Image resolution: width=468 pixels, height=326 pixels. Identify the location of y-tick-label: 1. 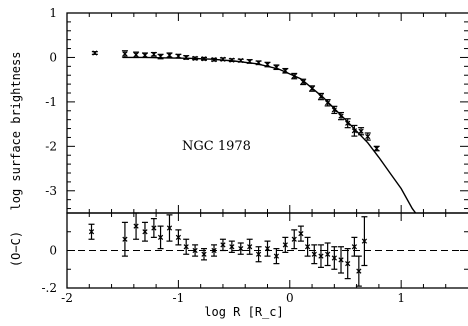
(53, 13).